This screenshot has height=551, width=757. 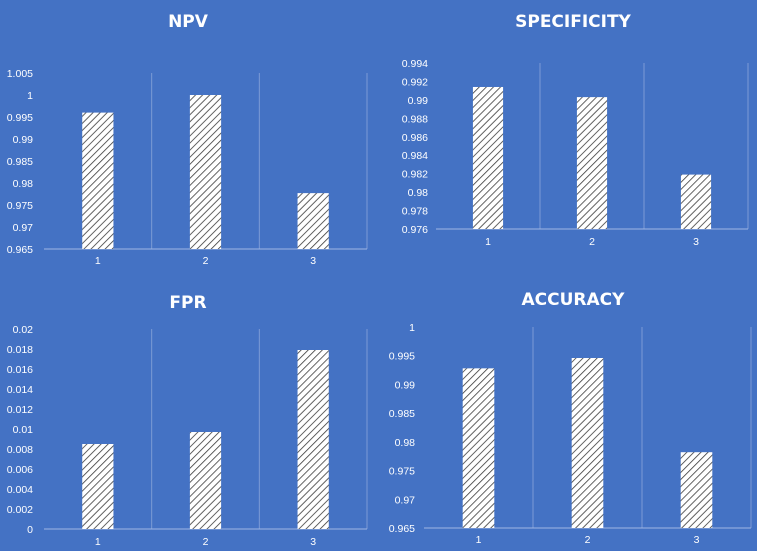 What do you see at coordinates (415, 212) in the screenshot?
I see `y-tick-label: 0.978` at bounding box center [415, 212].